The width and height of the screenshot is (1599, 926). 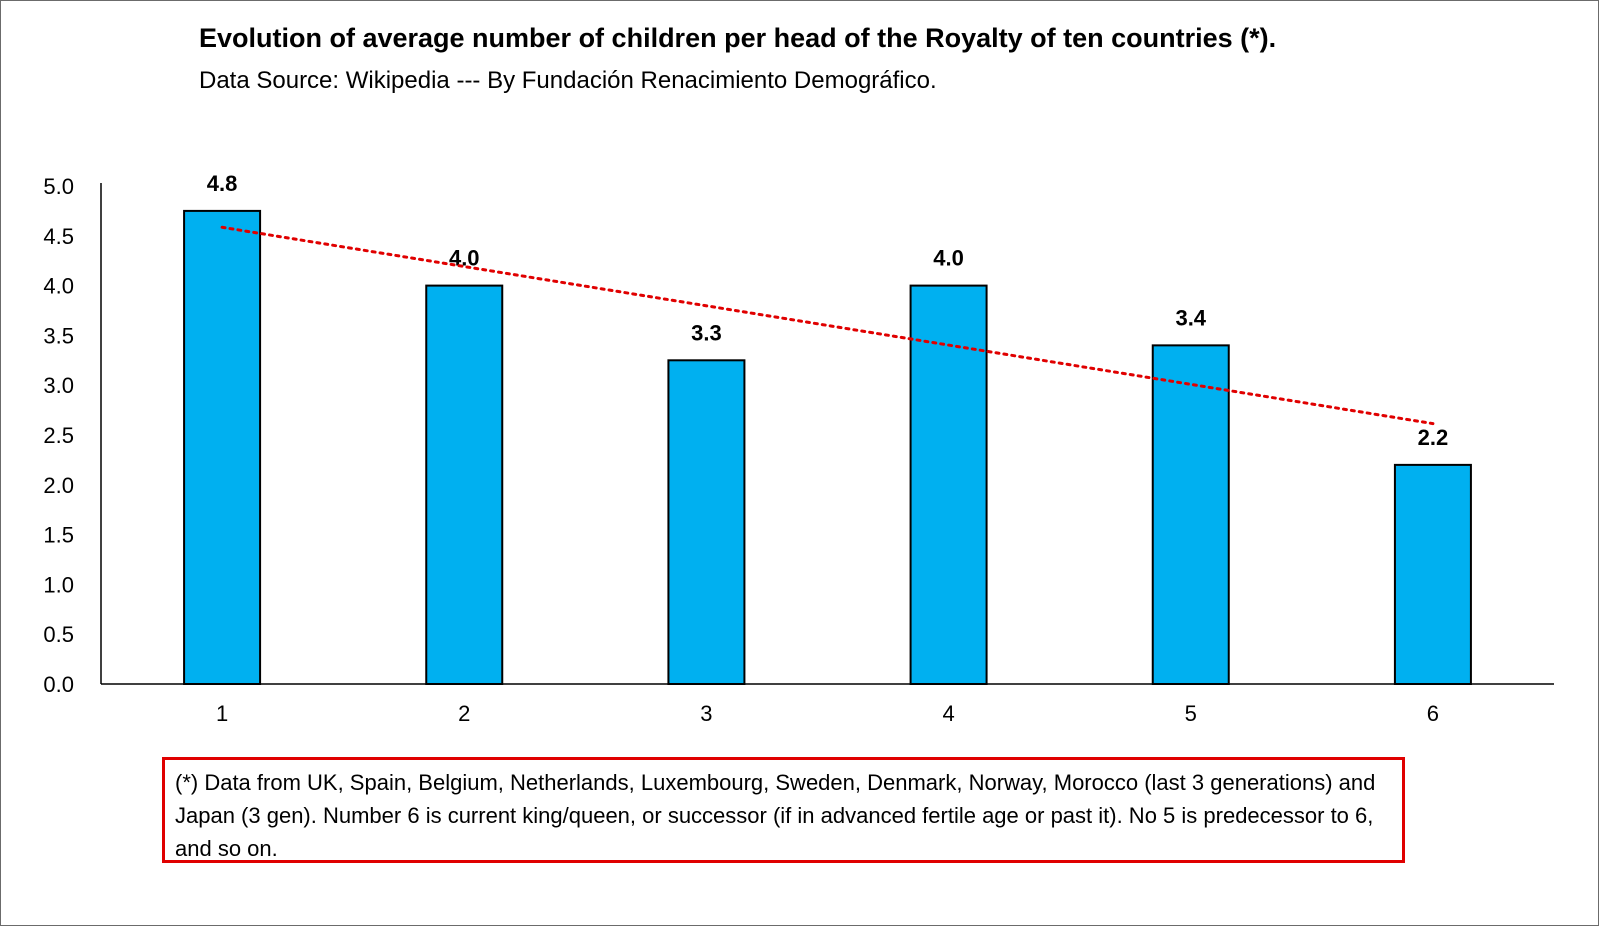 I want to click on x-tick-label: 4, so click(x=948, y=713).